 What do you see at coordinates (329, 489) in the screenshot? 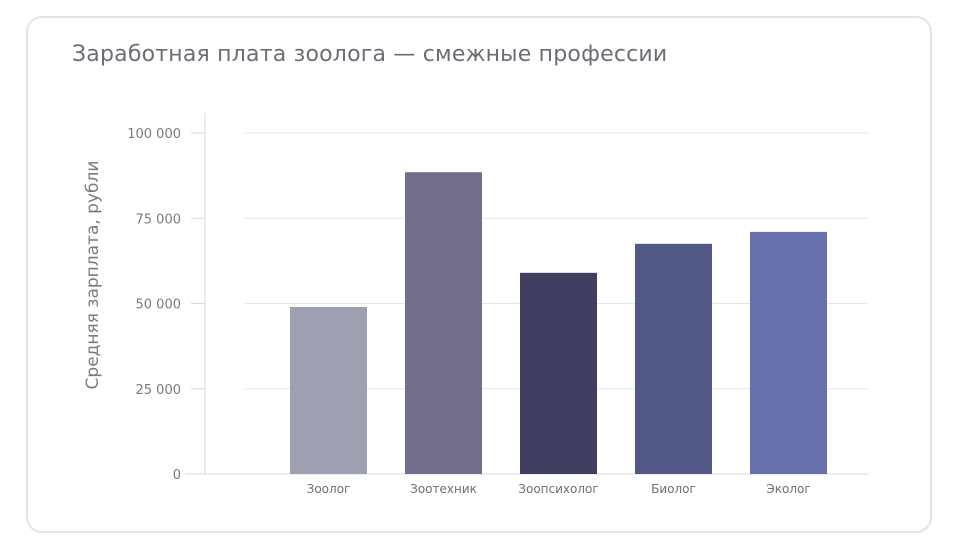
I see `x-category-label: Зоолог` at bounding box center [329, 489].